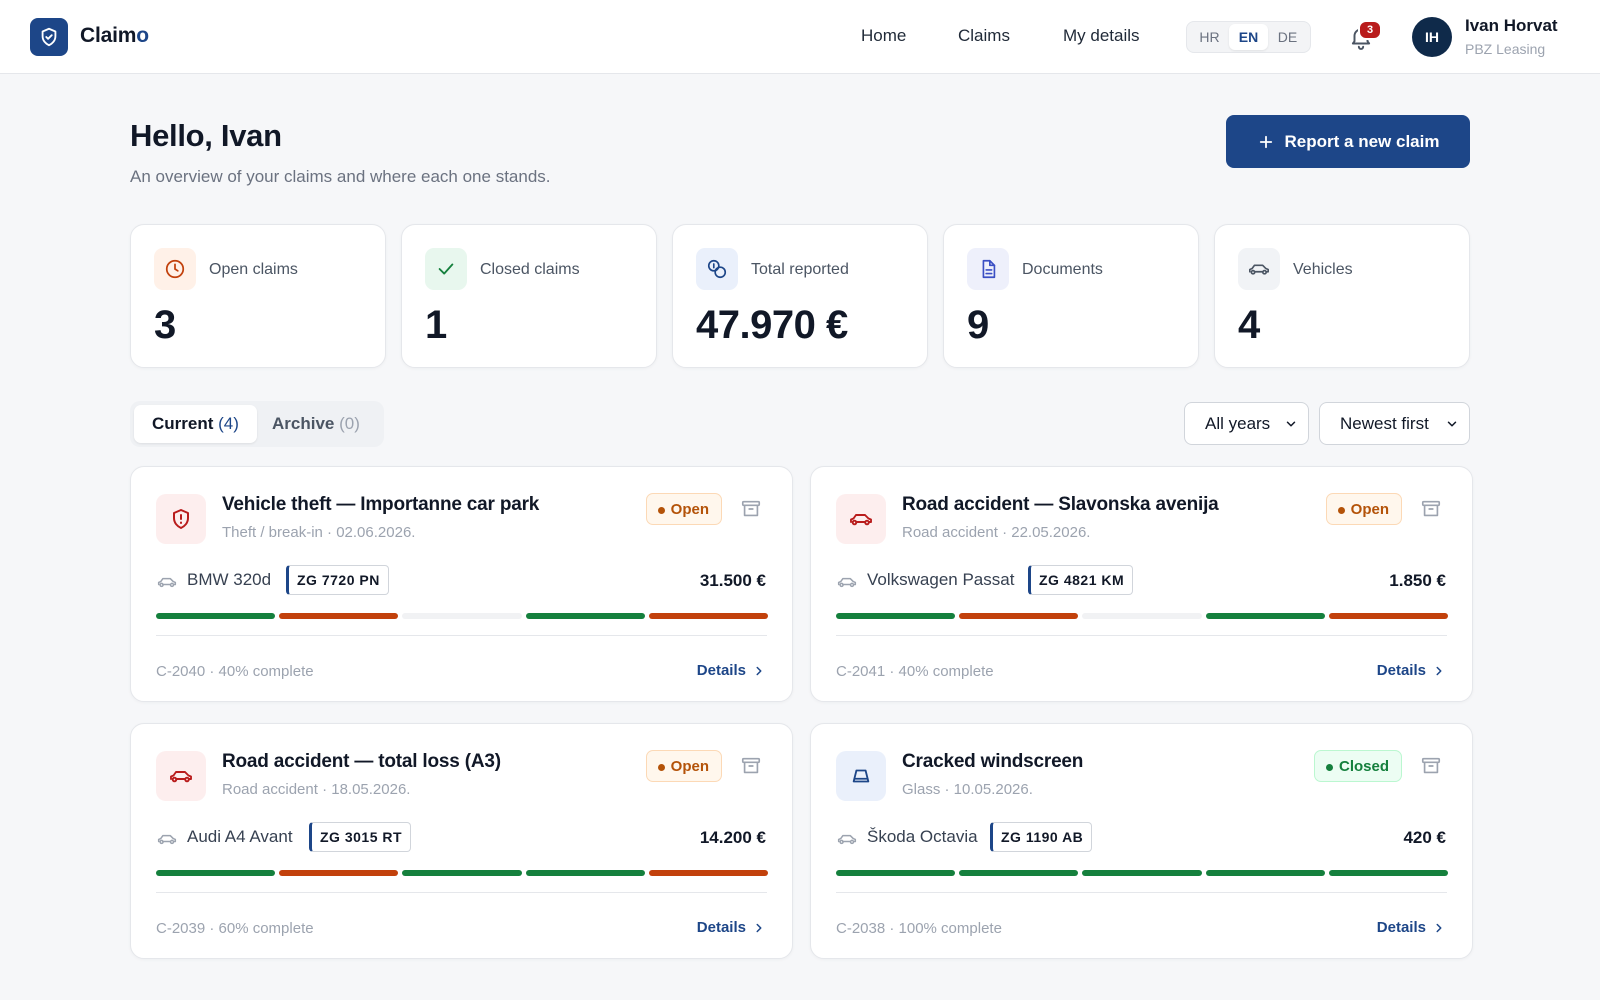 This screenshot has width=1600, height=1000. What do you see at coordinates (319, 532) in the screenshot?
I see `claim-subtitle: Theft / break-in · 02.06.2026.` at bounding box center [319, 532].